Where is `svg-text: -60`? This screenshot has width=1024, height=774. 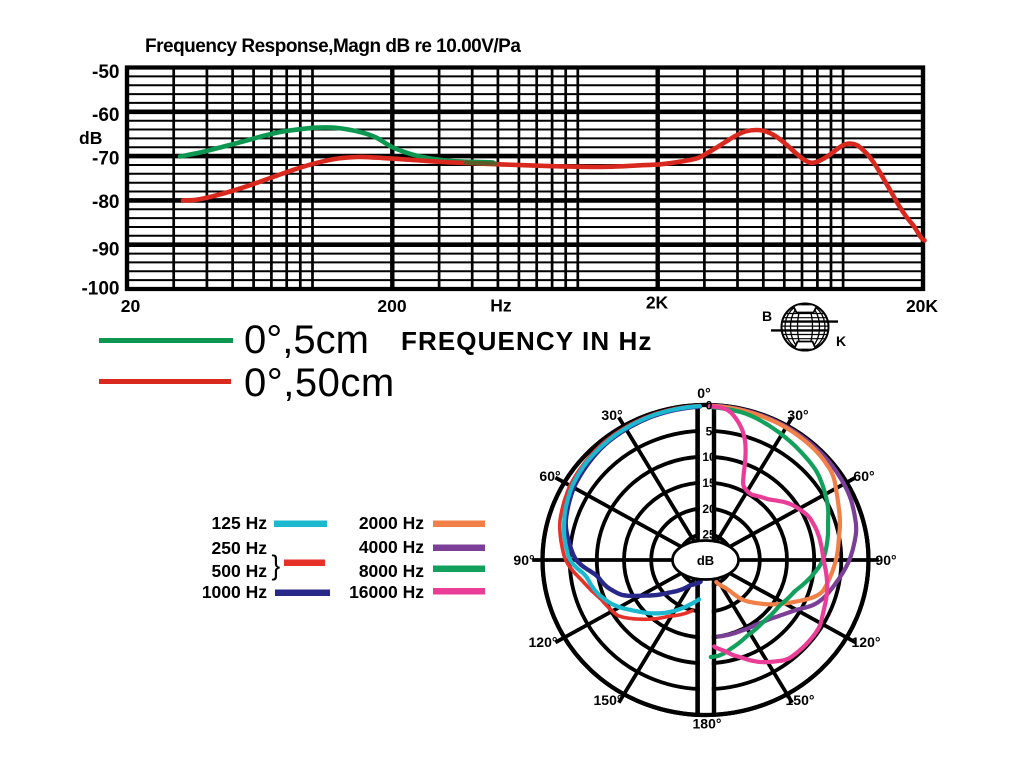
svg-text: -60 is located at coordinates (105, 115).